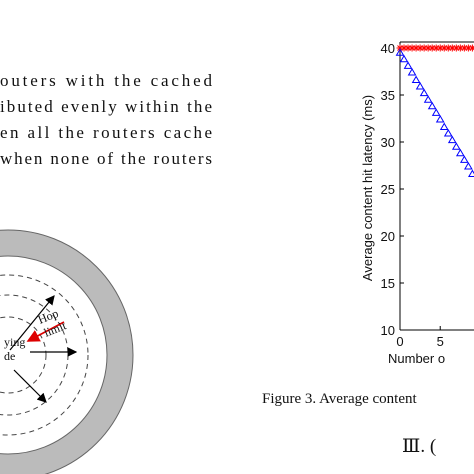  Describe the element at coordinates (106, 80) in the screenshot. I see `body-line: outers with the cached` at that location.